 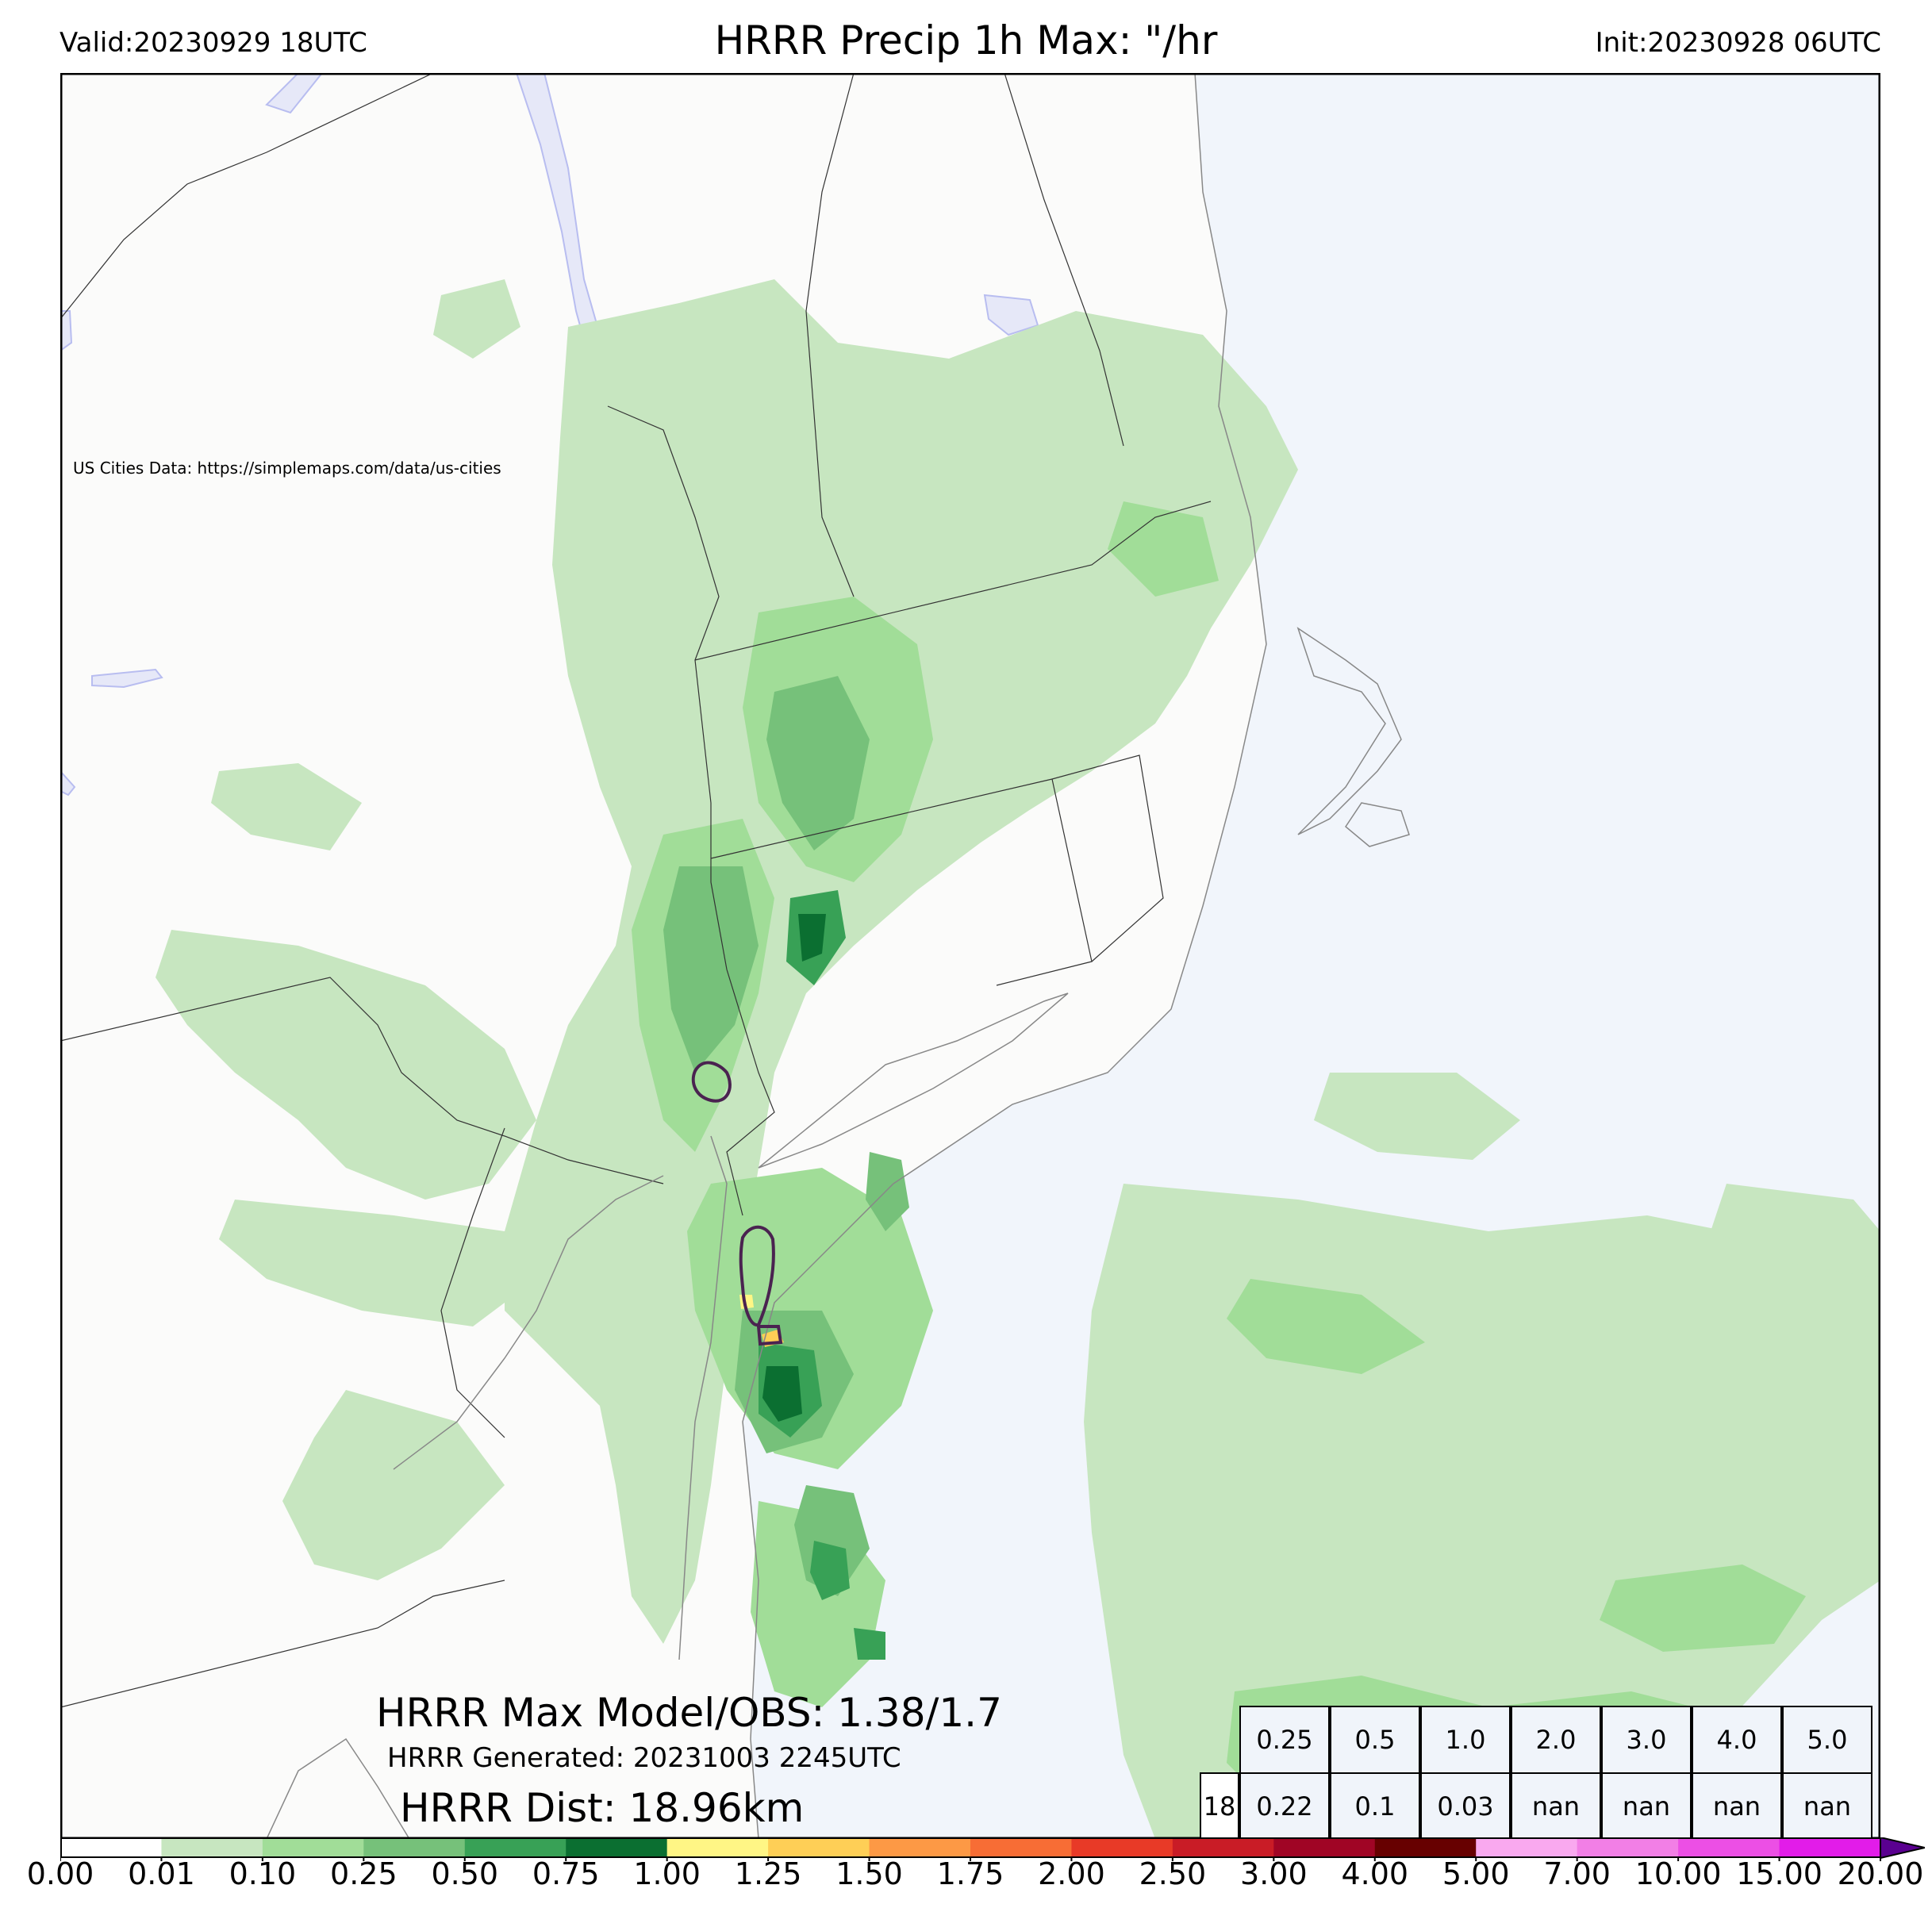 What do you see at coordinates (566, 1874) in the screenshot?
I see `colorbar-tick-label: 0.75` at bounding box center [566, 1874].